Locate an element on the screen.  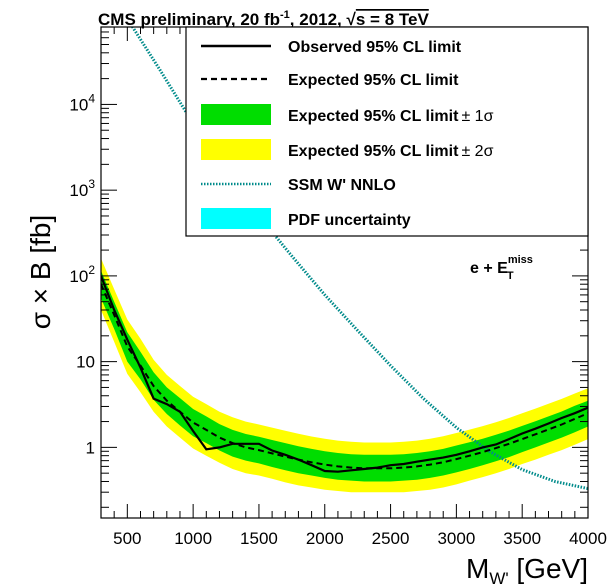
channel-label: e + Emiss T is located at coordinates (501, 268).